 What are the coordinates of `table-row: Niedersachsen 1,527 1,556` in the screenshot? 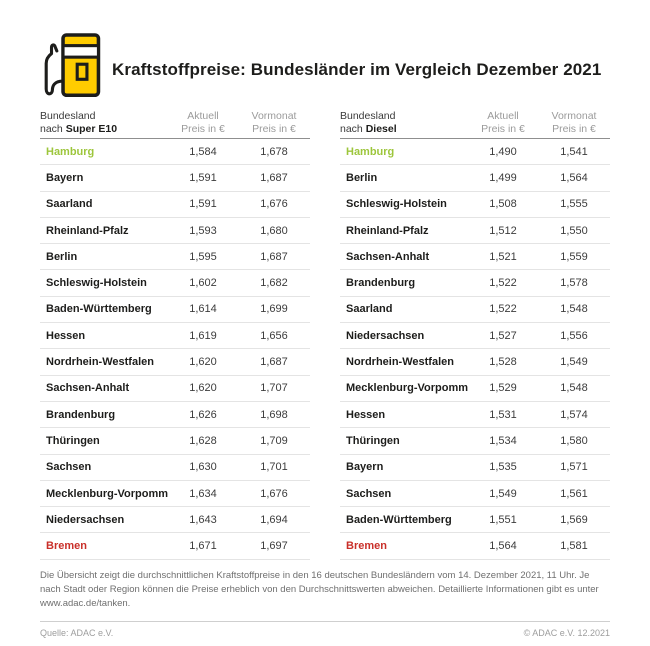 It's located at (475, 336).